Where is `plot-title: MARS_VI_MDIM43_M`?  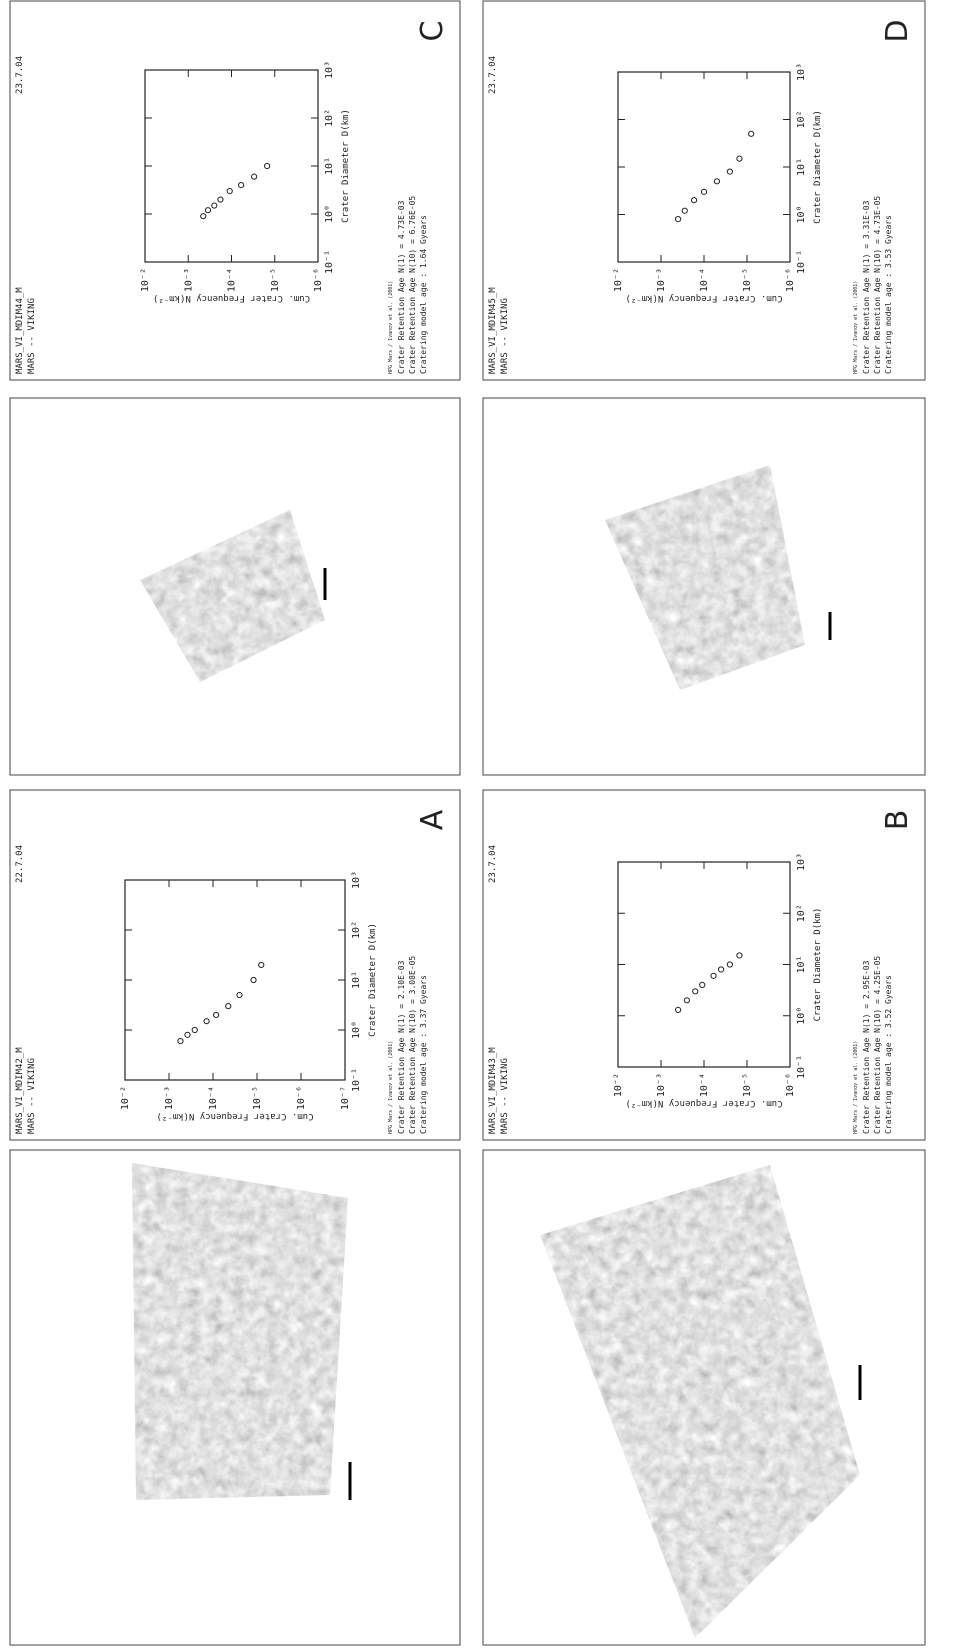
plot-title: MARS_VI_MDIM43_M is located at coordinates (493, 1090).